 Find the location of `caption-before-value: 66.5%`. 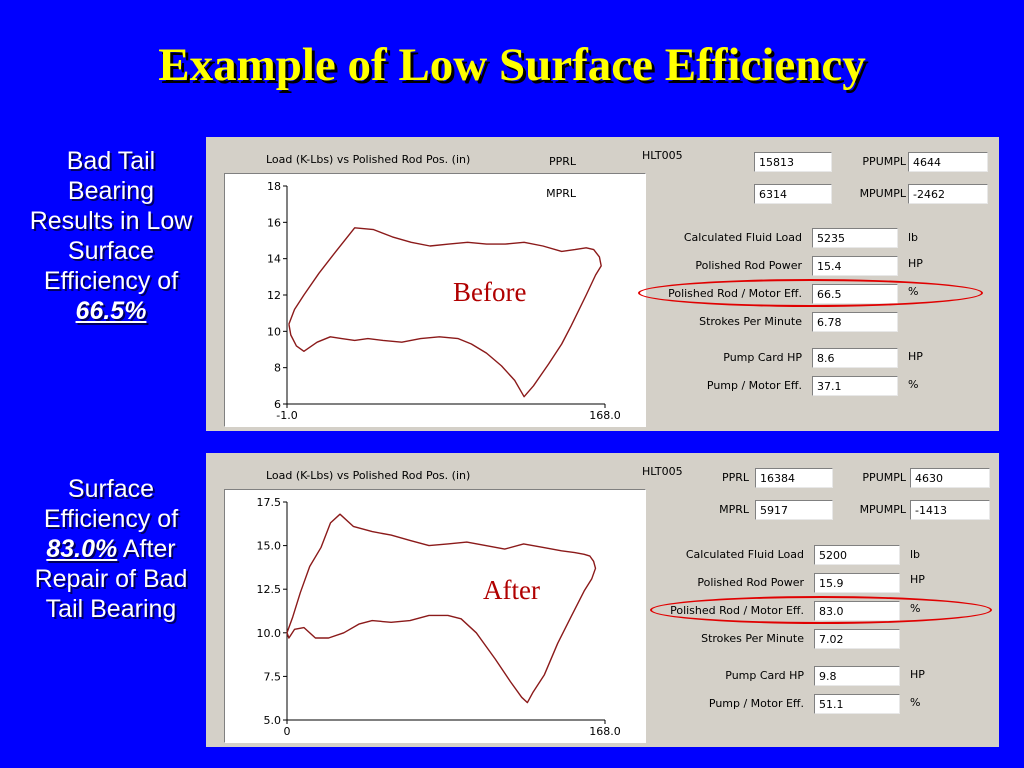

caption-before-value: 66.5% is located at coordinates (111, 311).